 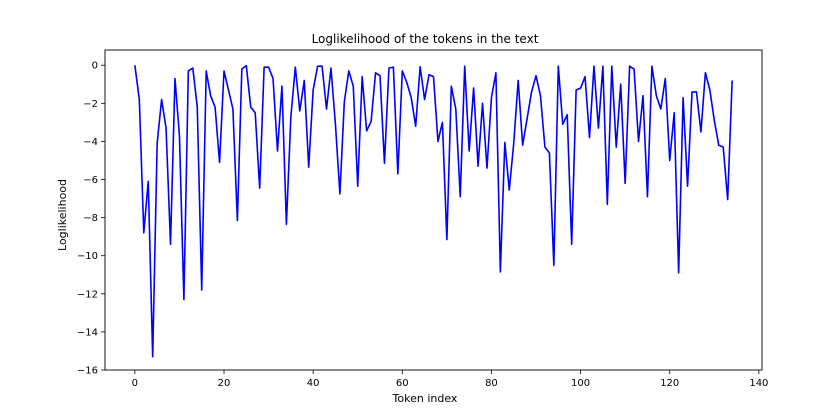 I want to click on x-tick-label: 80, so click(x=491, y=383).